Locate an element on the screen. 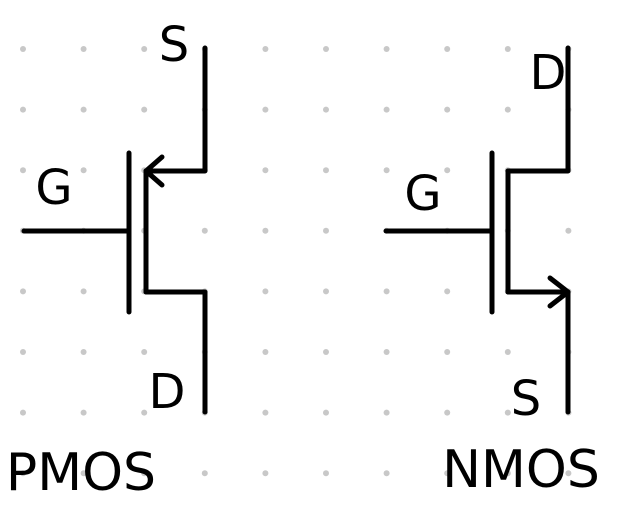 This screenshot has width=622, height=509. nmos-gate-label: G is located at coordinates (422, 194).